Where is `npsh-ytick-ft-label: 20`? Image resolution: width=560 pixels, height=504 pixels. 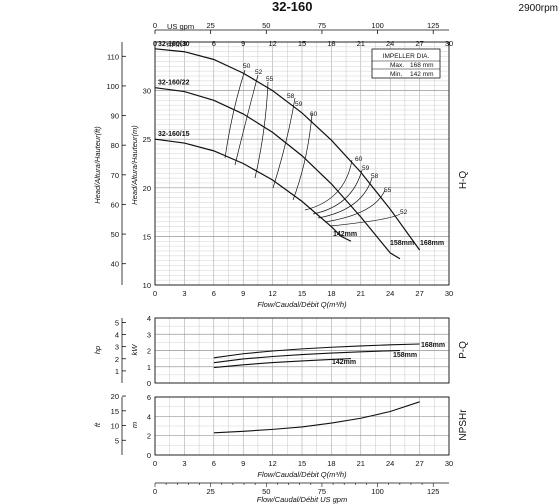
npsh-ytick-ft-label: 20 is located at coordinates (115, 396).